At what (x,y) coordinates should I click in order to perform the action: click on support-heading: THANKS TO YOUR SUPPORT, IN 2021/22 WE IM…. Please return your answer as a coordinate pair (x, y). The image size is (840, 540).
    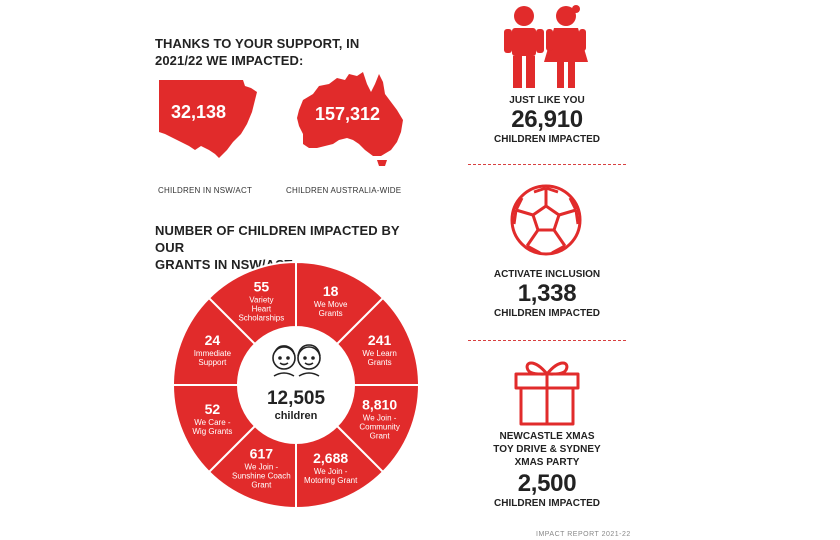
    Looking at the image, I should click on (270, 52).